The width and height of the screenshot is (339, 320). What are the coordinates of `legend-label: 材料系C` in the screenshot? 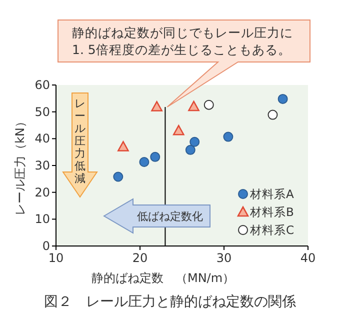 It's located at (271, 230).